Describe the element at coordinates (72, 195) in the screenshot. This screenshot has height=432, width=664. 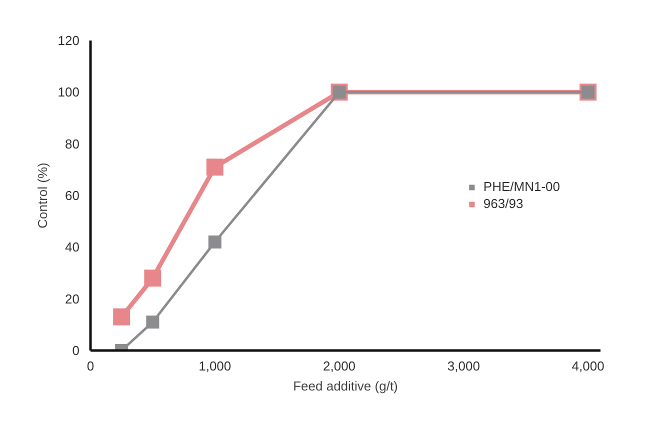
I see `y-tick-label: 60` at that location.